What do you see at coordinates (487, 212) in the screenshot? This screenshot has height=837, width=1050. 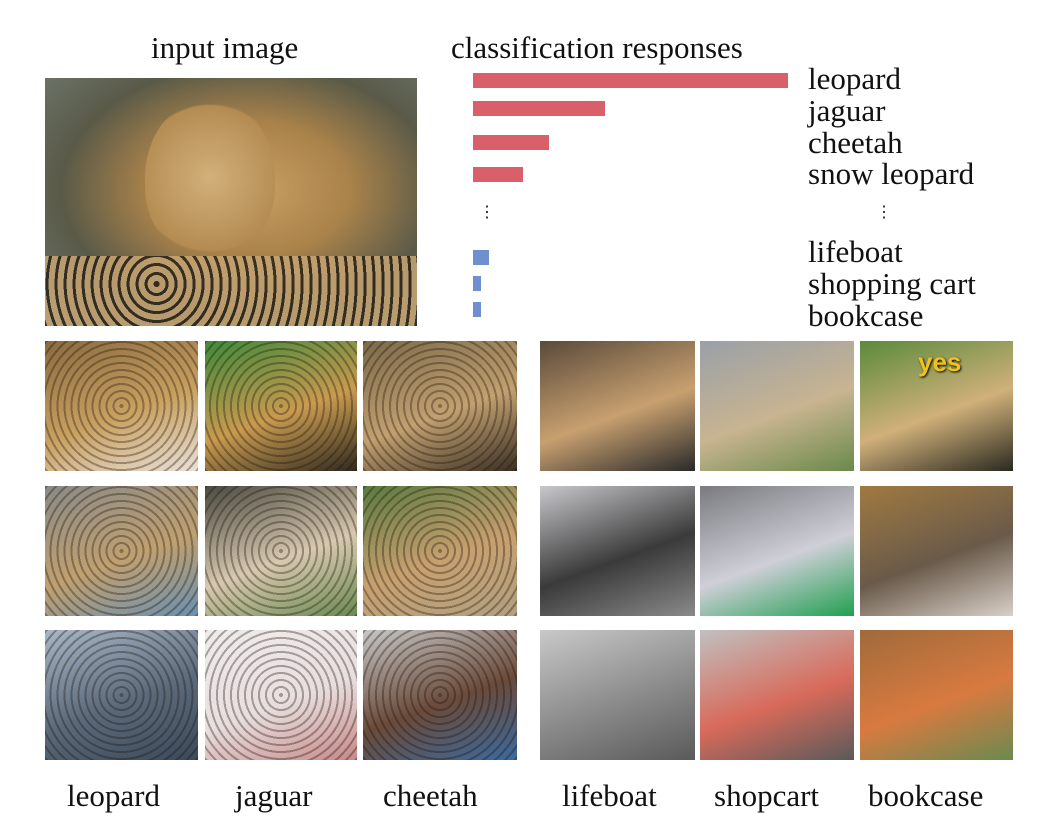 I see `bar-ellipsis: ⋮` at bounding box center [487, 212].